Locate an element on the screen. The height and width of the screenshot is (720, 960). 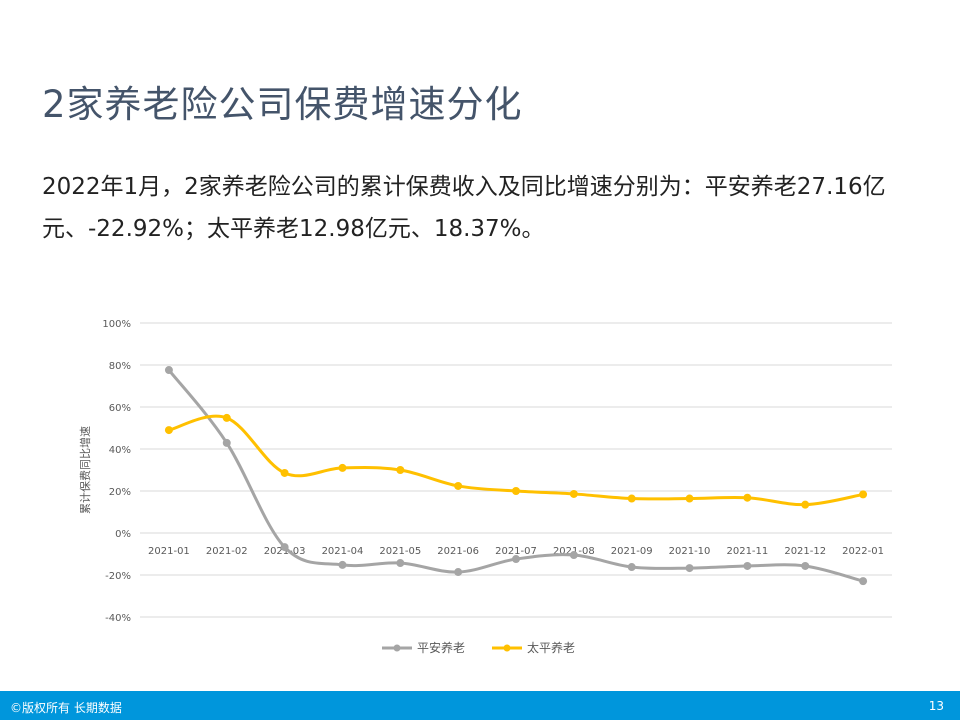
x-tick-label: 2021-04 is located at coordinates (343, 551).